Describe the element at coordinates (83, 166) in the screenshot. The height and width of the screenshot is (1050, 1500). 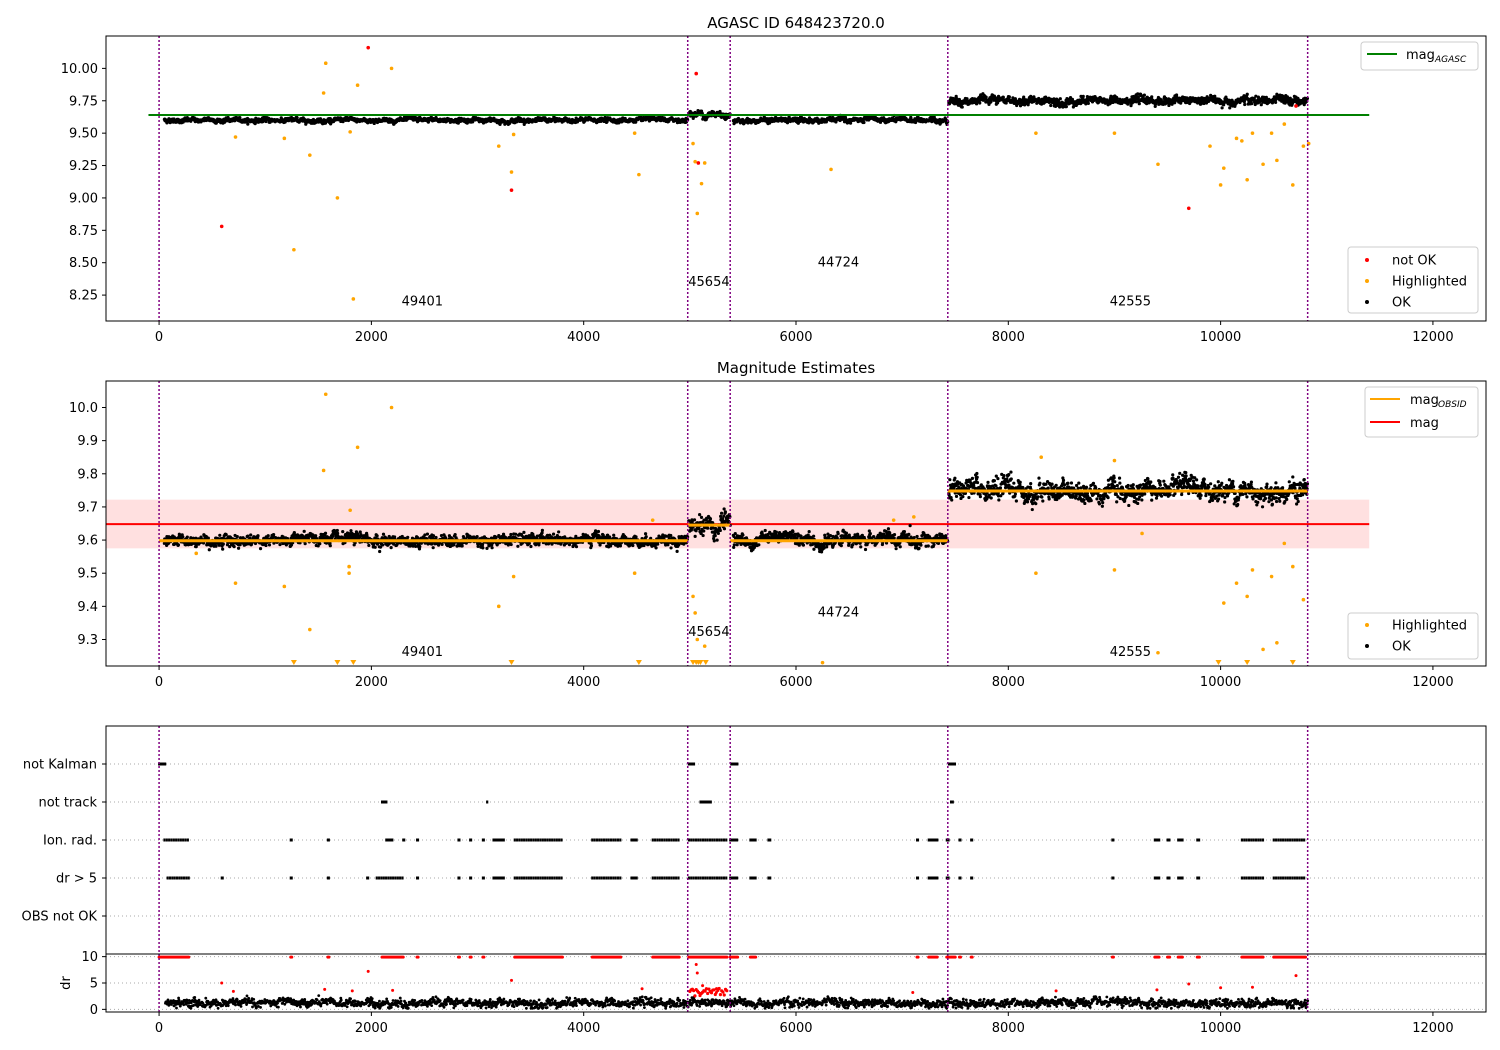
I see `y-tick-label: 9.25` at that location.